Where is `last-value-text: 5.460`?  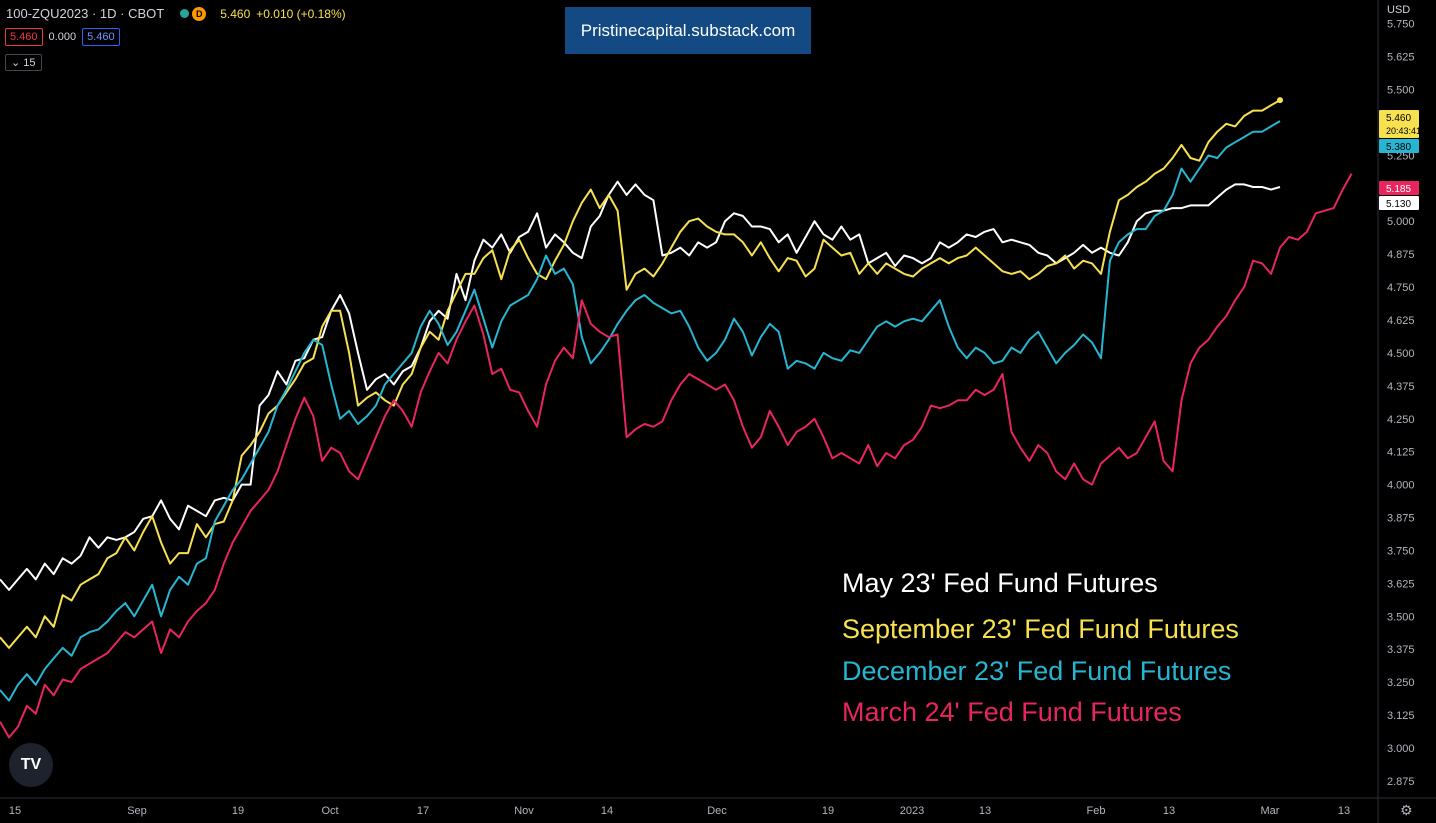
last-value-text: 5.460 is located at coordinates (1398, 118).